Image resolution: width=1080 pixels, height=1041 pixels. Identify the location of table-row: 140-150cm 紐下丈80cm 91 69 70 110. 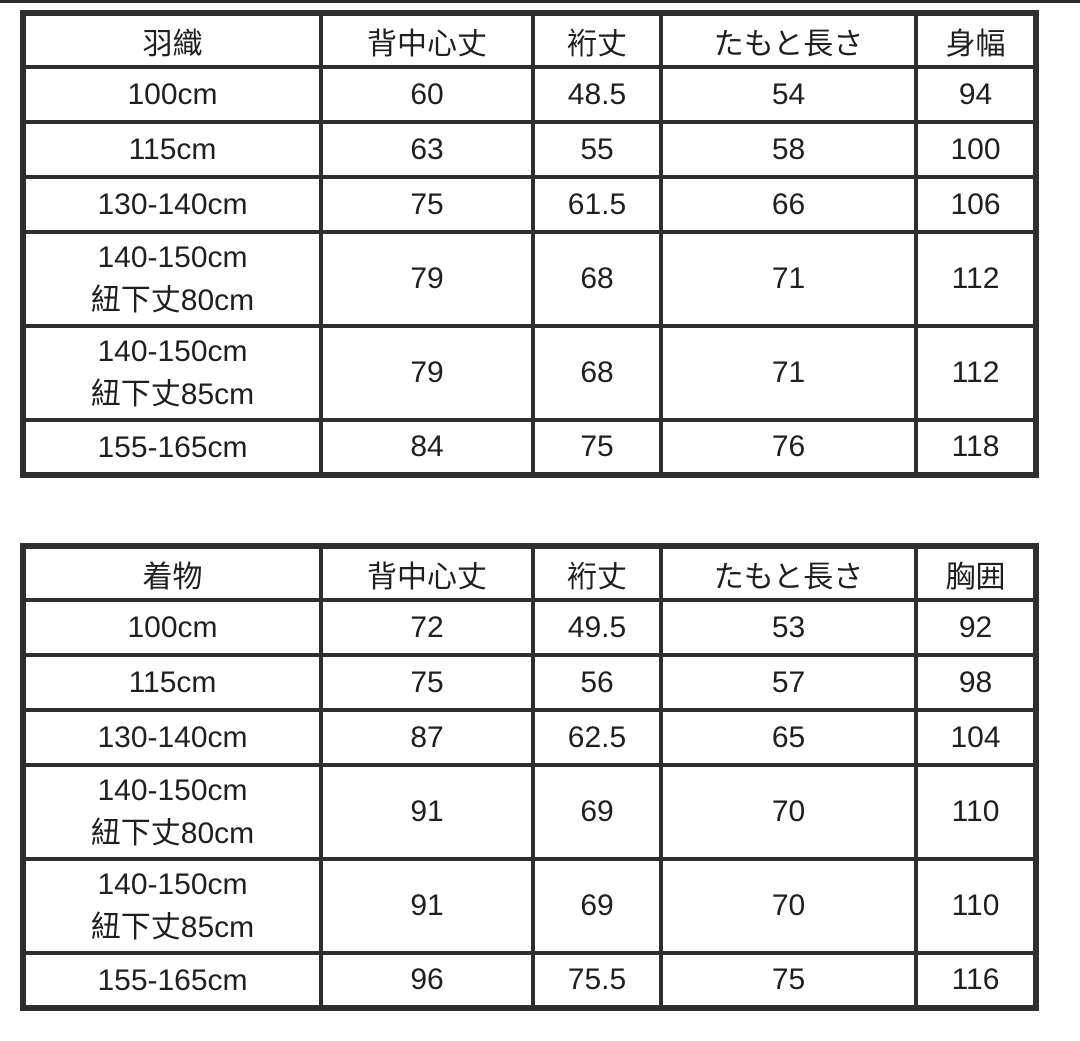
(529, 812).